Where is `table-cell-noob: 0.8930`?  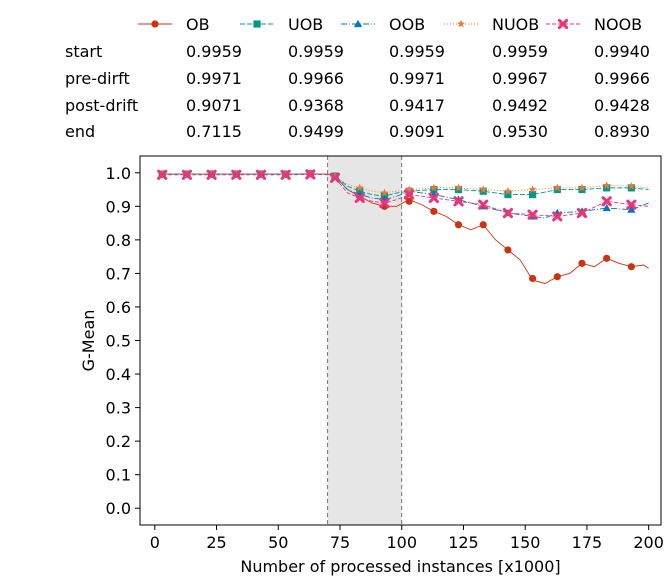 table-cell-noob: 0.8930 is located at coordinates (622, 131).